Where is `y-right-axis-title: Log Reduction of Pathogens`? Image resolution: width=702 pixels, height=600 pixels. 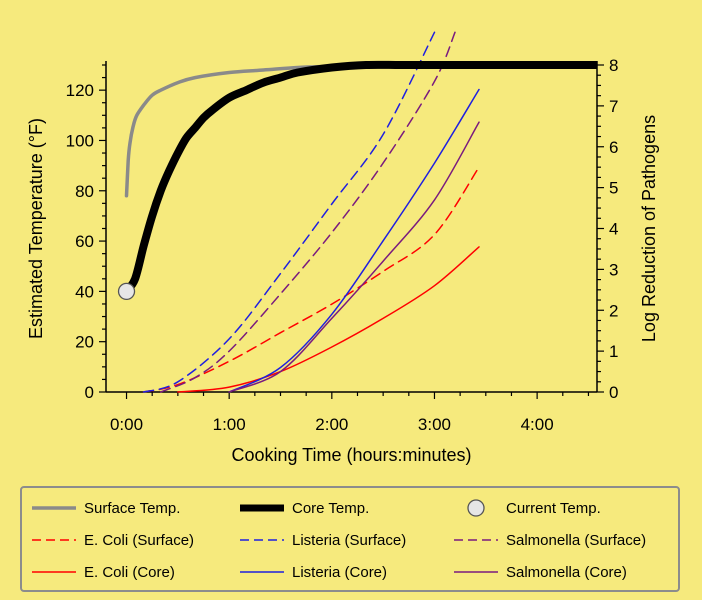 y-right-axis-title: Log Reduction of Pathogens is located at coordinates (649, 228).